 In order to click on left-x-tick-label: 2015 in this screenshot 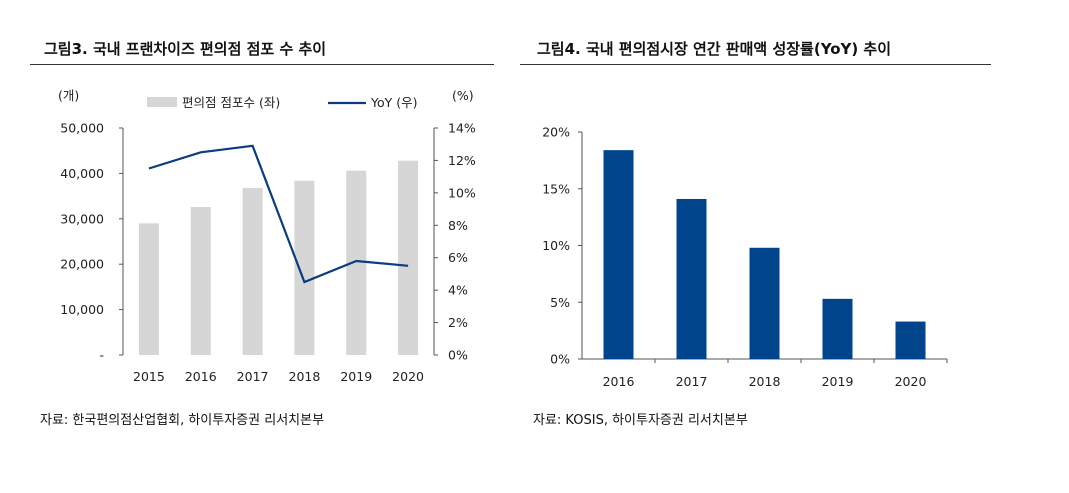, I will do `click(149, 376)`.